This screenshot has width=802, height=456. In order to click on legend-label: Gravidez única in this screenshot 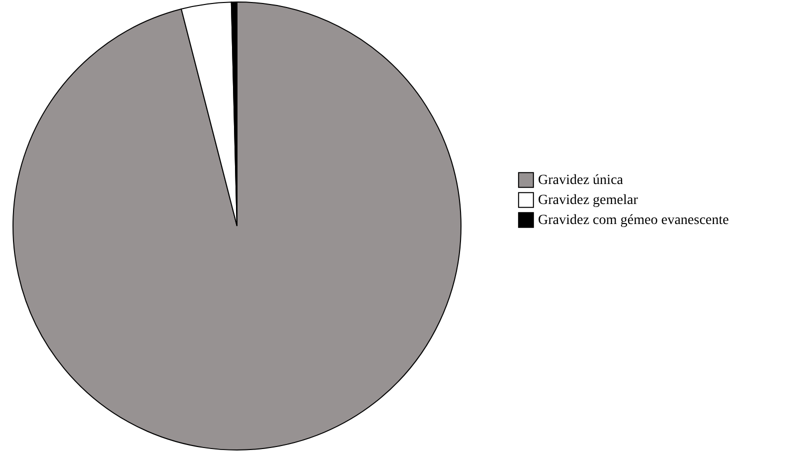, I will do `click(581, 180)`.